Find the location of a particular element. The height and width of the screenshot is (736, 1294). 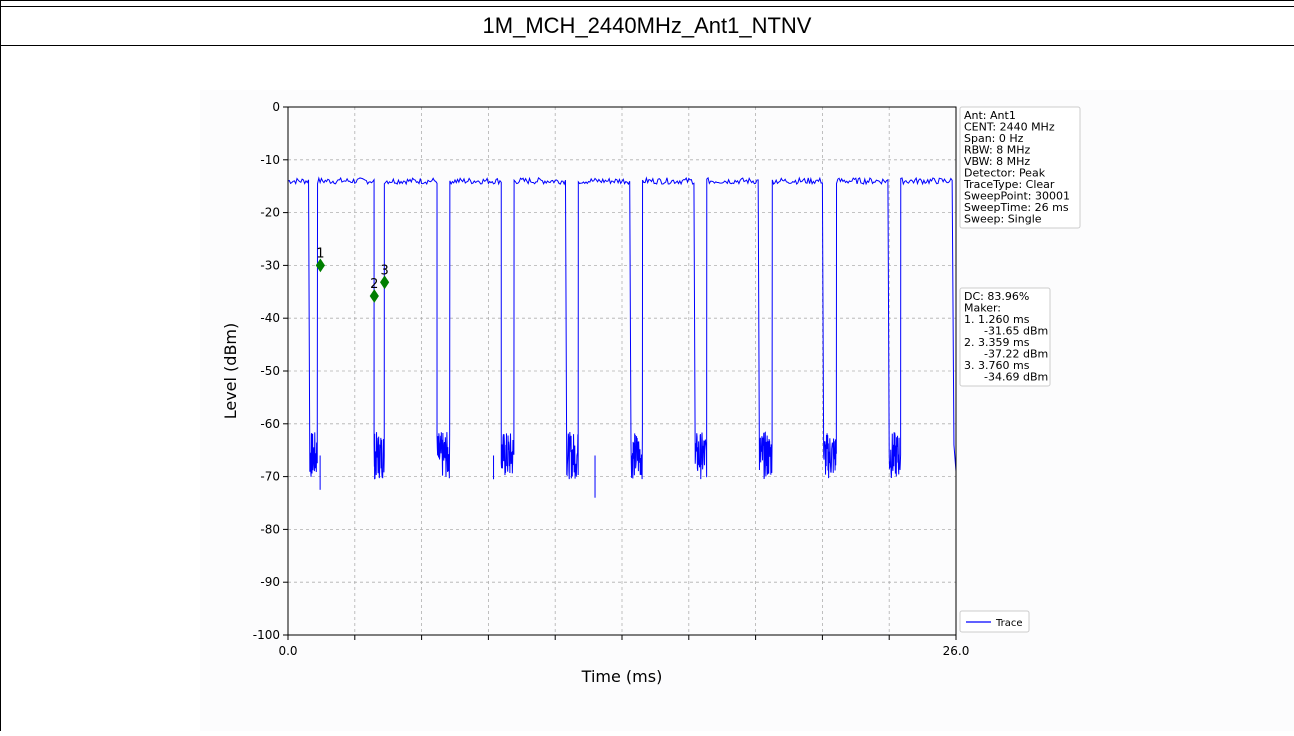

result-box is located at coordinates (1005, 337).